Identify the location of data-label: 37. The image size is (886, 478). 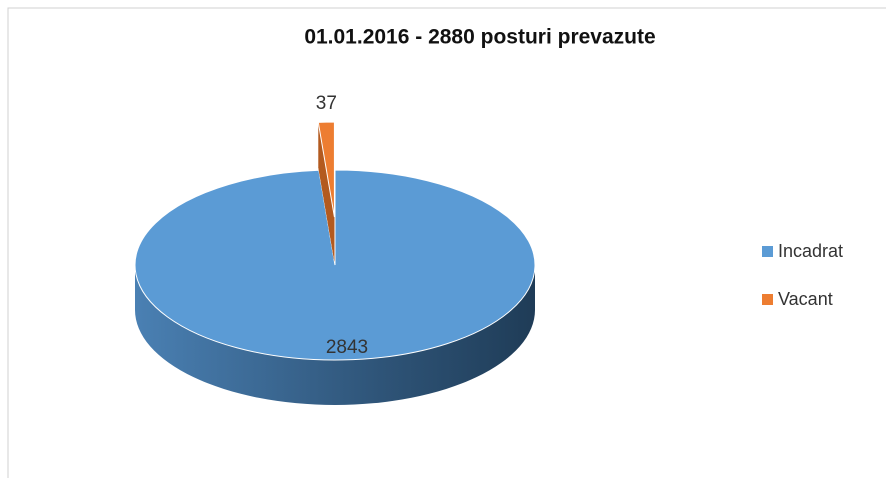
(326, 103).